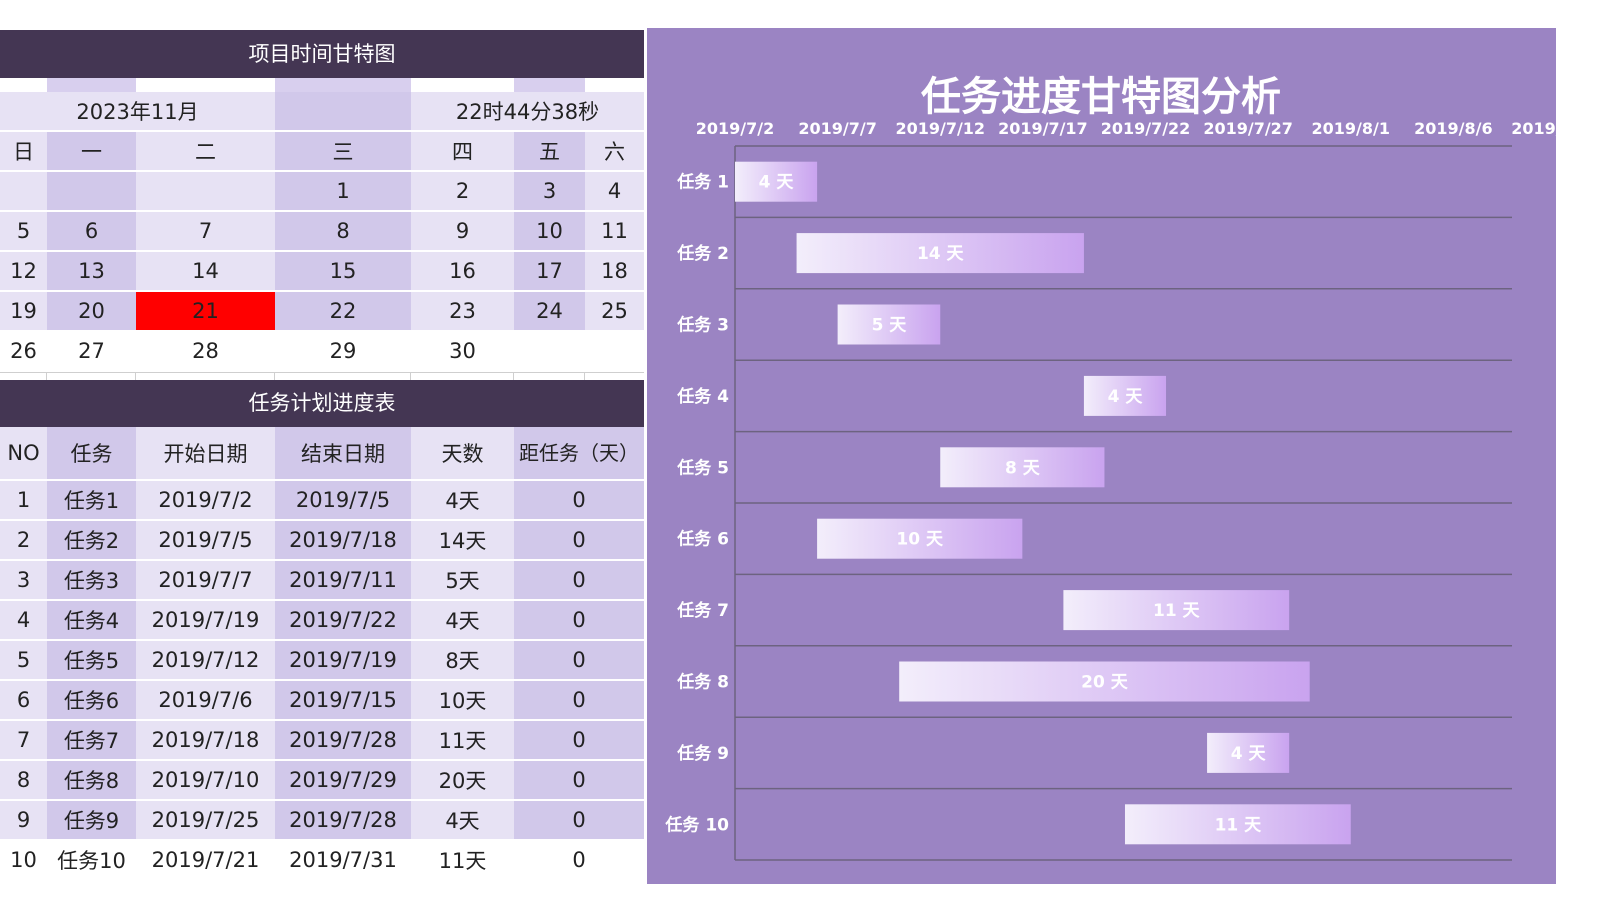 The image size is (1623, 919). What do you see at coordinates (1101, 97) in the screenshot?
I see `chart-title: 任务进度甘特图分析` at bounding box center [1101, 97].